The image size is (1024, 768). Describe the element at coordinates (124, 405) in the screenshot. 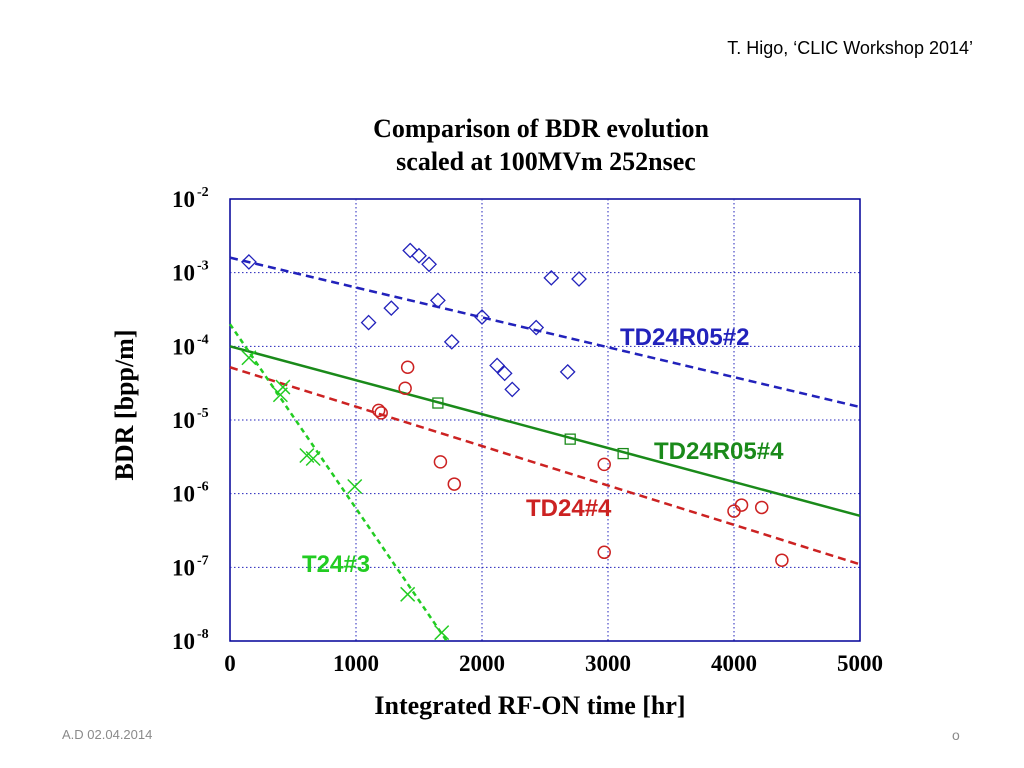

I see `y-axis-label: BDR [bpp/m]` at that location.